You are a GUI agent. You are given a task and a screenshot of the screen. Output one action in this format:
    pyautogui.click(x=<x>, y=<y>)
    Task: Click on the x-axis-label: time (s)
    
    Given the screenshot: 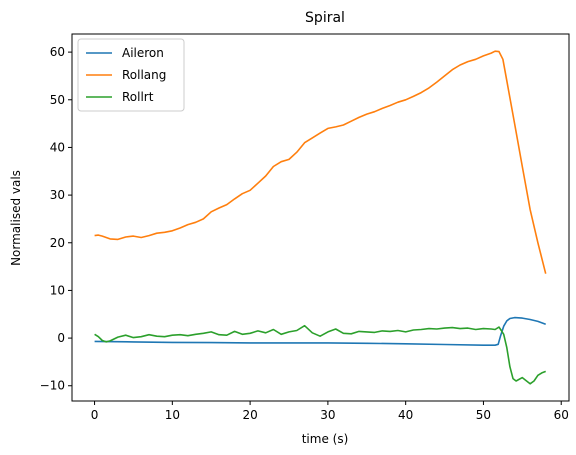 What is the action you would take?
    pyautogui.click(x=325, y=439)
    